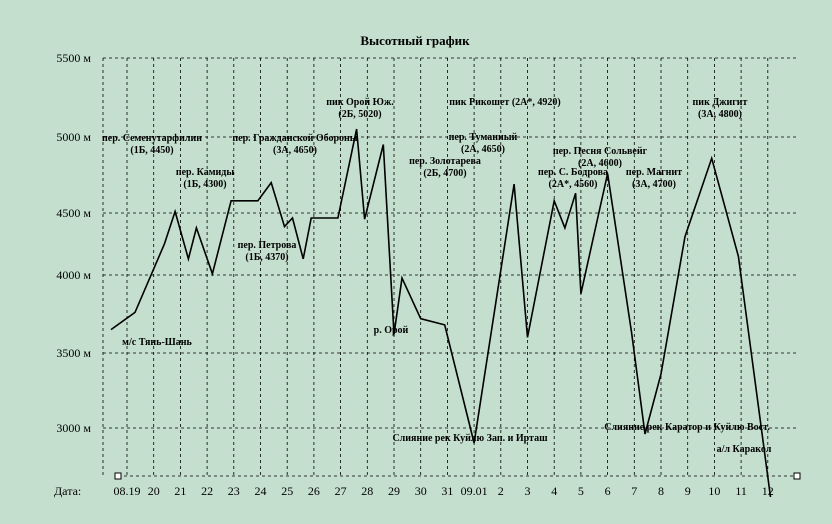 This screenshot has width=832, height=524. What do you see at coordinates (688, 491) in the screenshot?
I see `x-tick-label: 9` at bounding box center [688, 491].